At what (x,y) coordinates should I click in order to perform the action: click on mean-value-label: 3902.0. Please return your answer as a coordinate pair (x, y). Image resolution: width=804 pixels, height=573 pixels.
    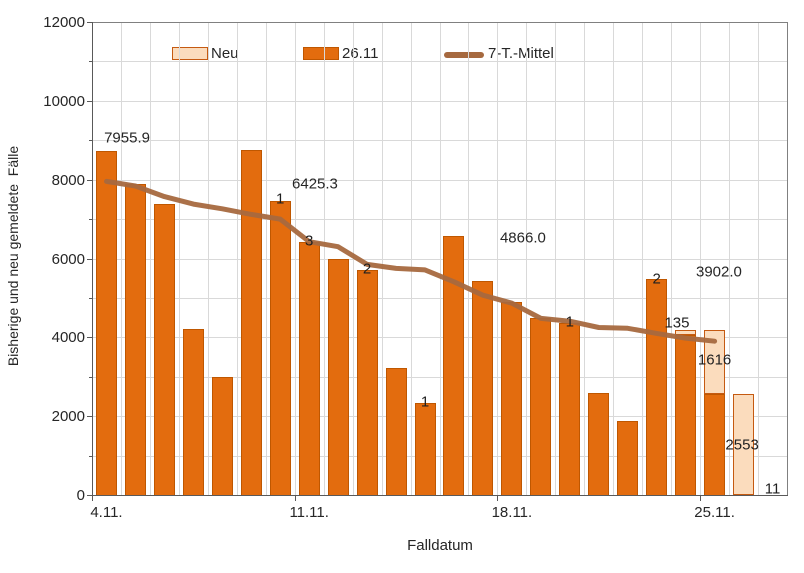
    Looking at the image, I should click on (718, 272).